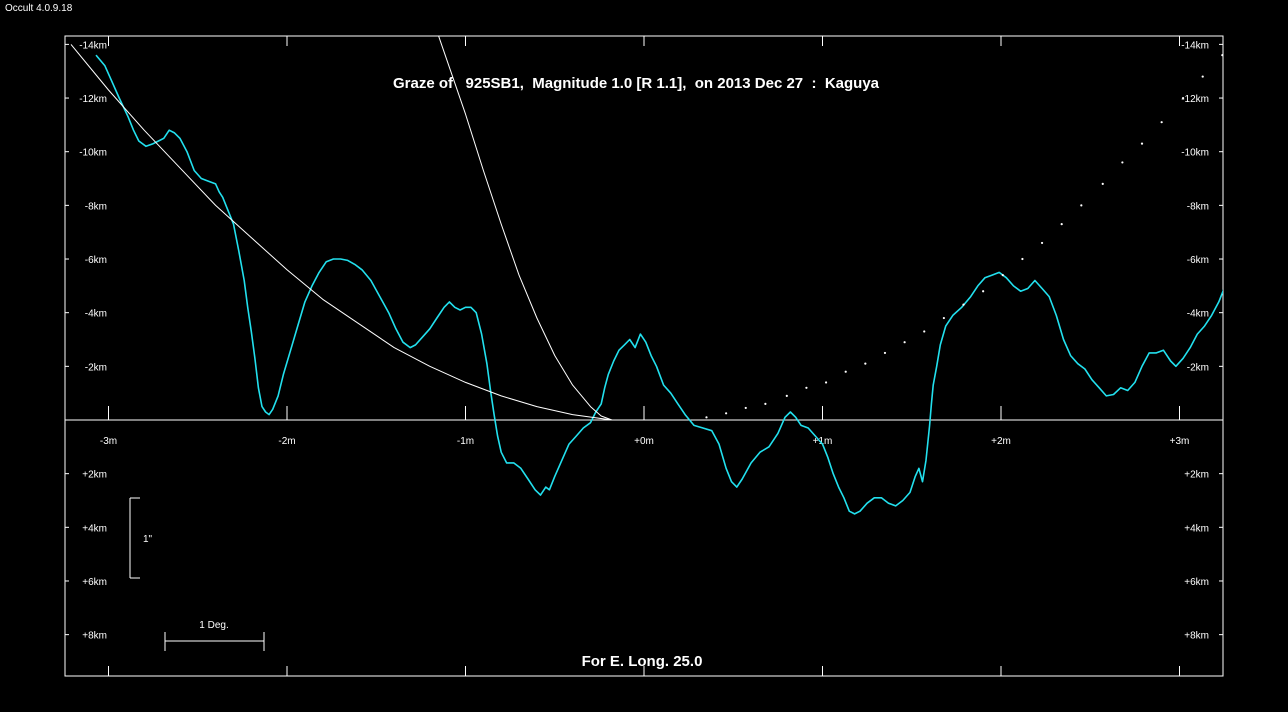 The height and width of the screenshot is (712, 1288). I want to click on y-tick-label-right: -6km, so click(1198, 260).